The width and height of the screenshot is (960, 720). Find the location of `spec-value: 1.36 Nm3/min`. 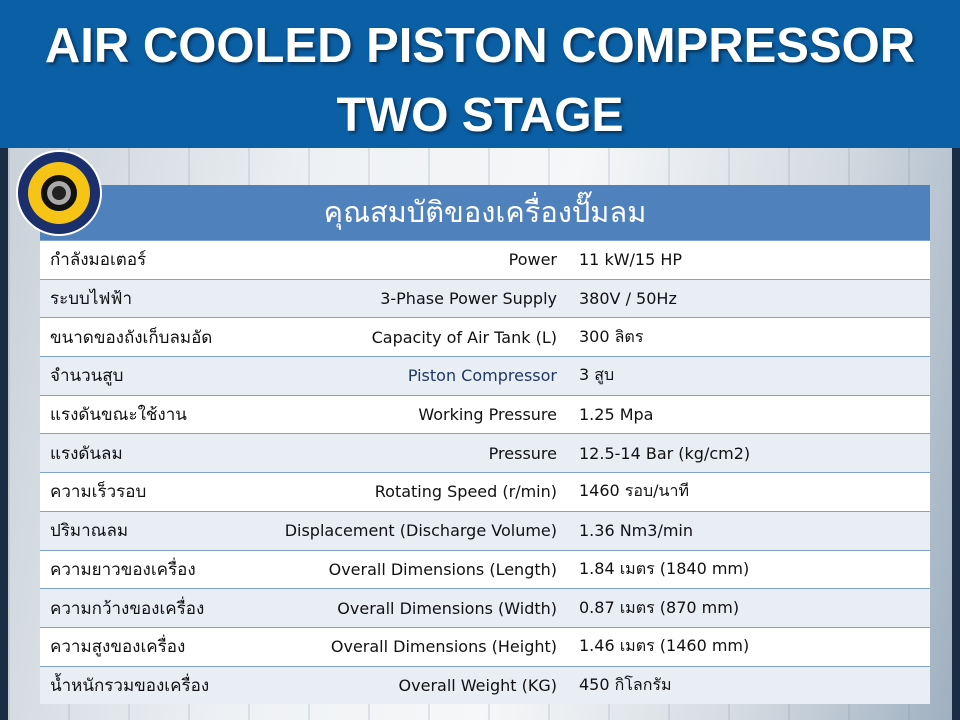

spec-value: 1.36 Nm3/min is located at coordinates (636, 531).